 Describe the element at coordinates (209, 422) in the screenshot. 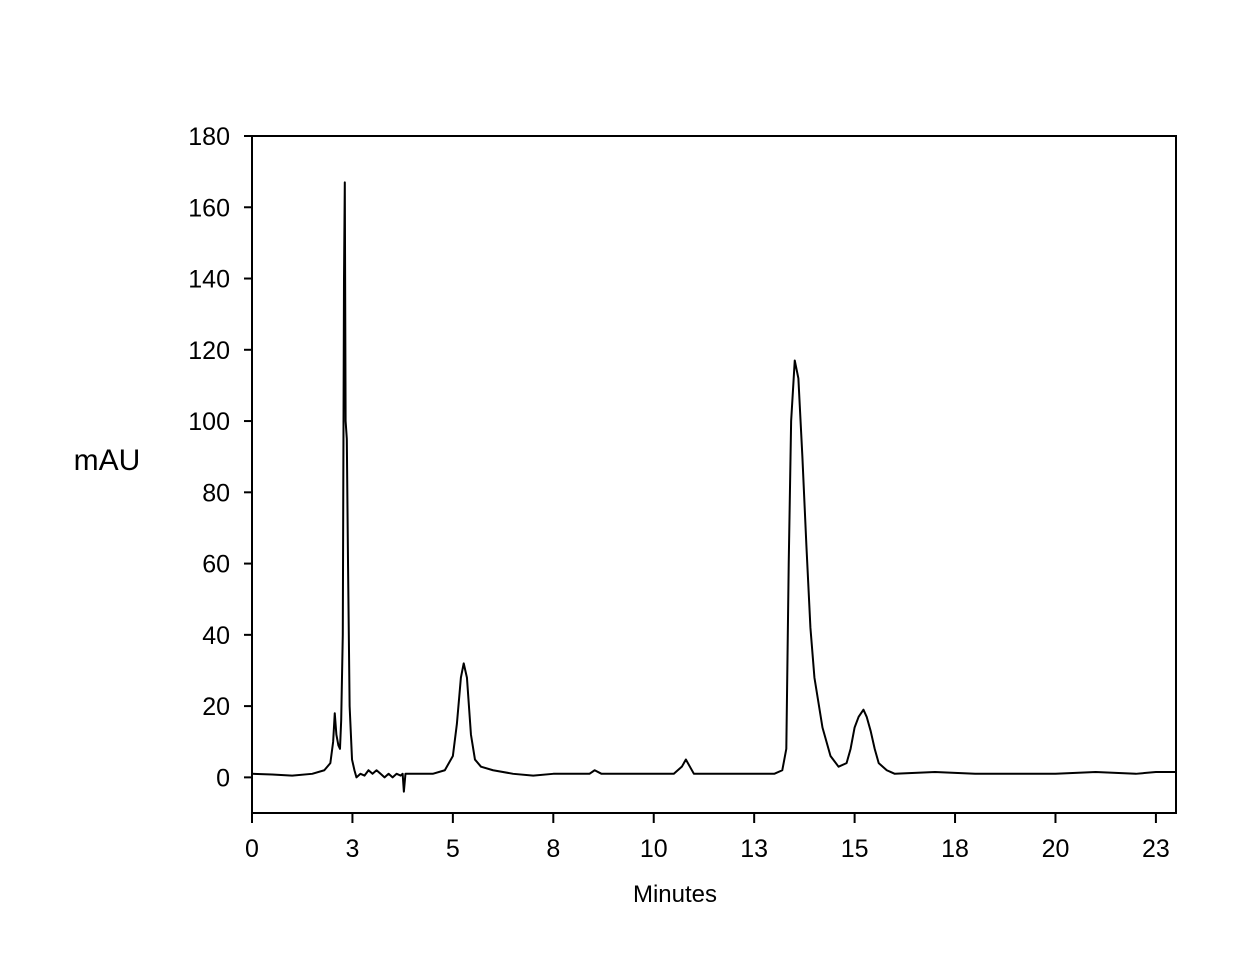

I see `y-tick-label: 100` at that location.